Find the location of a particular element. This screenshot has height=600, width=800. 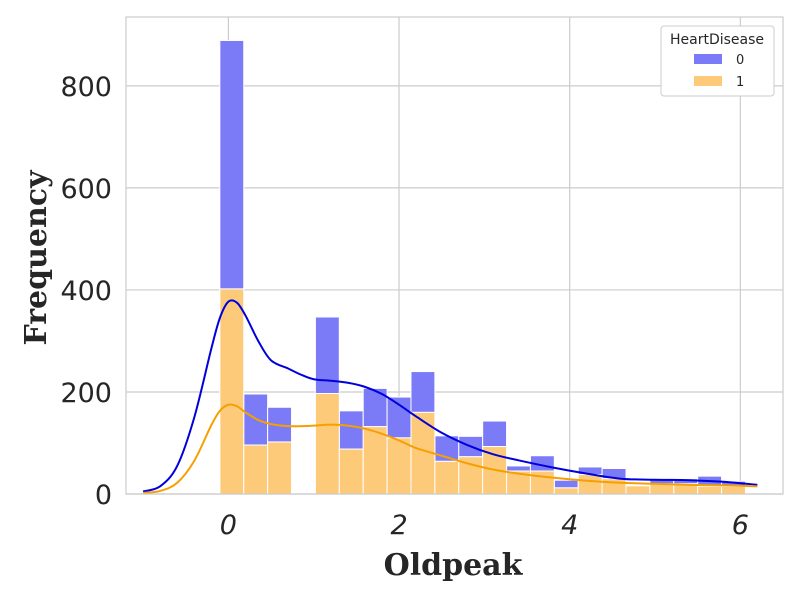

legend-label-0: 0 is located at coordinates (740, 60).